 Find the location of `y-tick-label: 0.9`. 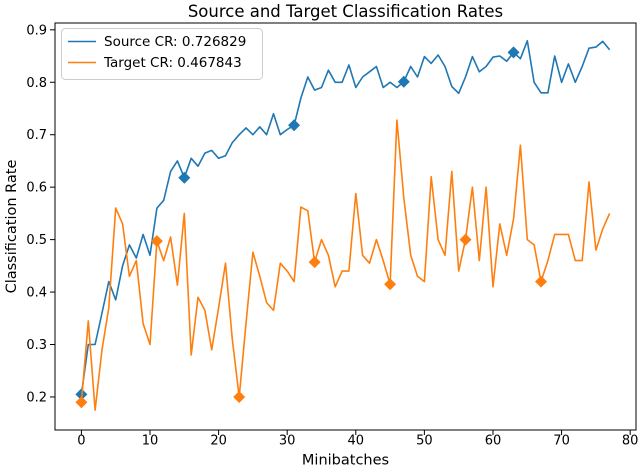

y-tick-label: 0.9 is located at coordinates (36, 30).